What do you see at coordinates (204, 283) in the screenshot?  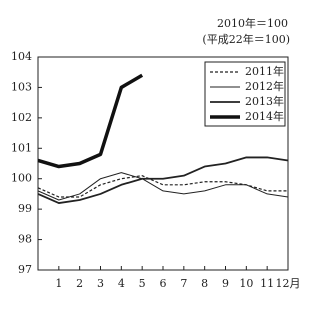 I see `x-tick-label: 8` at bounding box center [204, 283].